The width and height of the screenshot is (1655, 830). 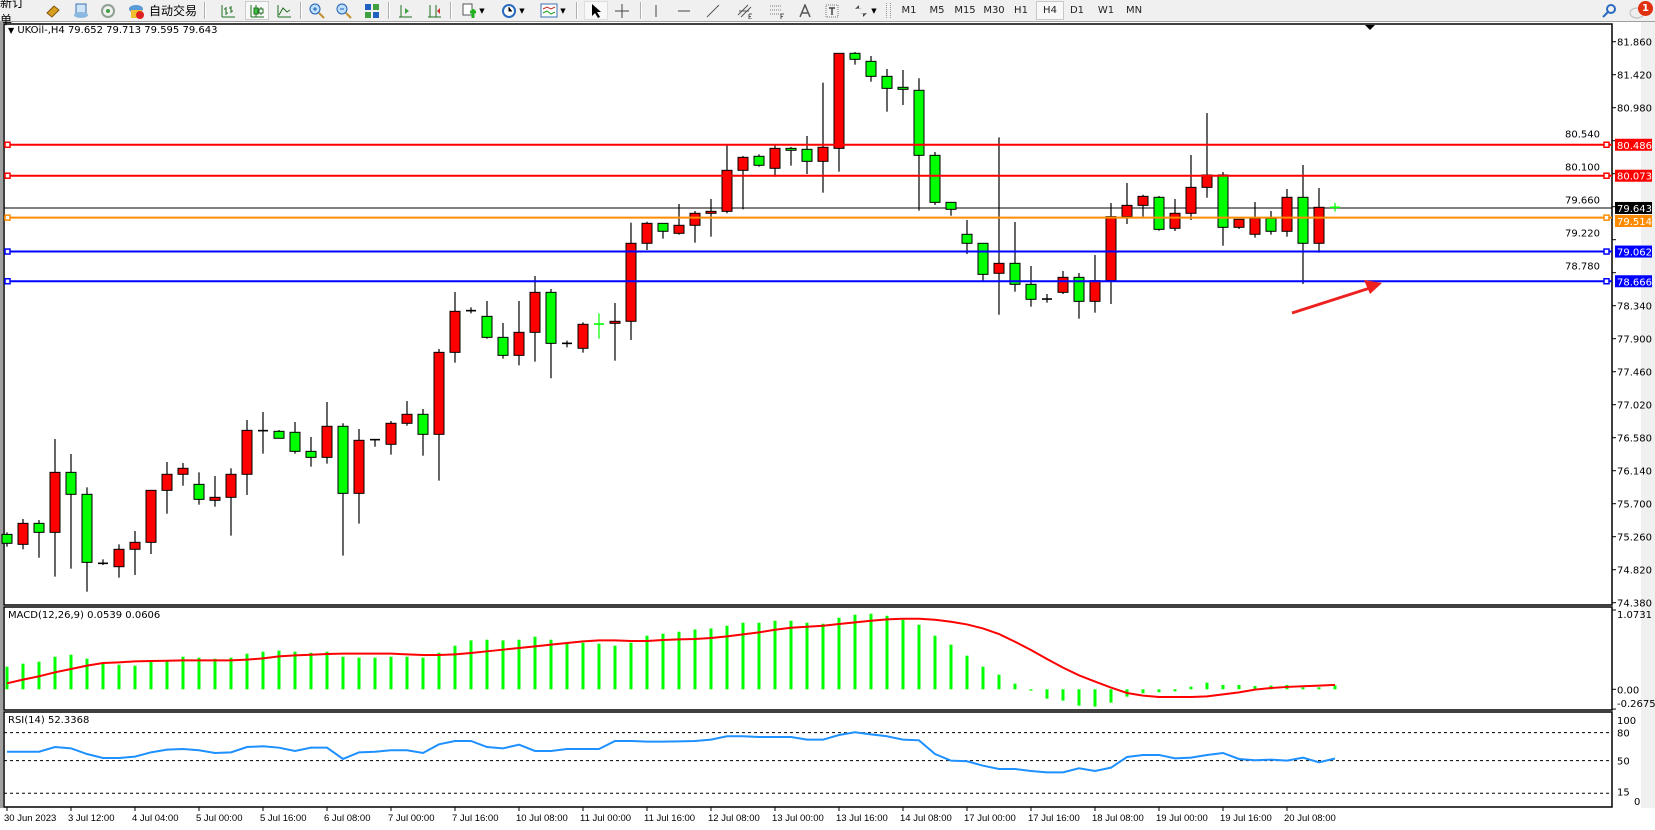 What do you see at coordinates (317, 10) in the screenshot?
I see `zoom-in-icon` at bounding box center [317, 10].